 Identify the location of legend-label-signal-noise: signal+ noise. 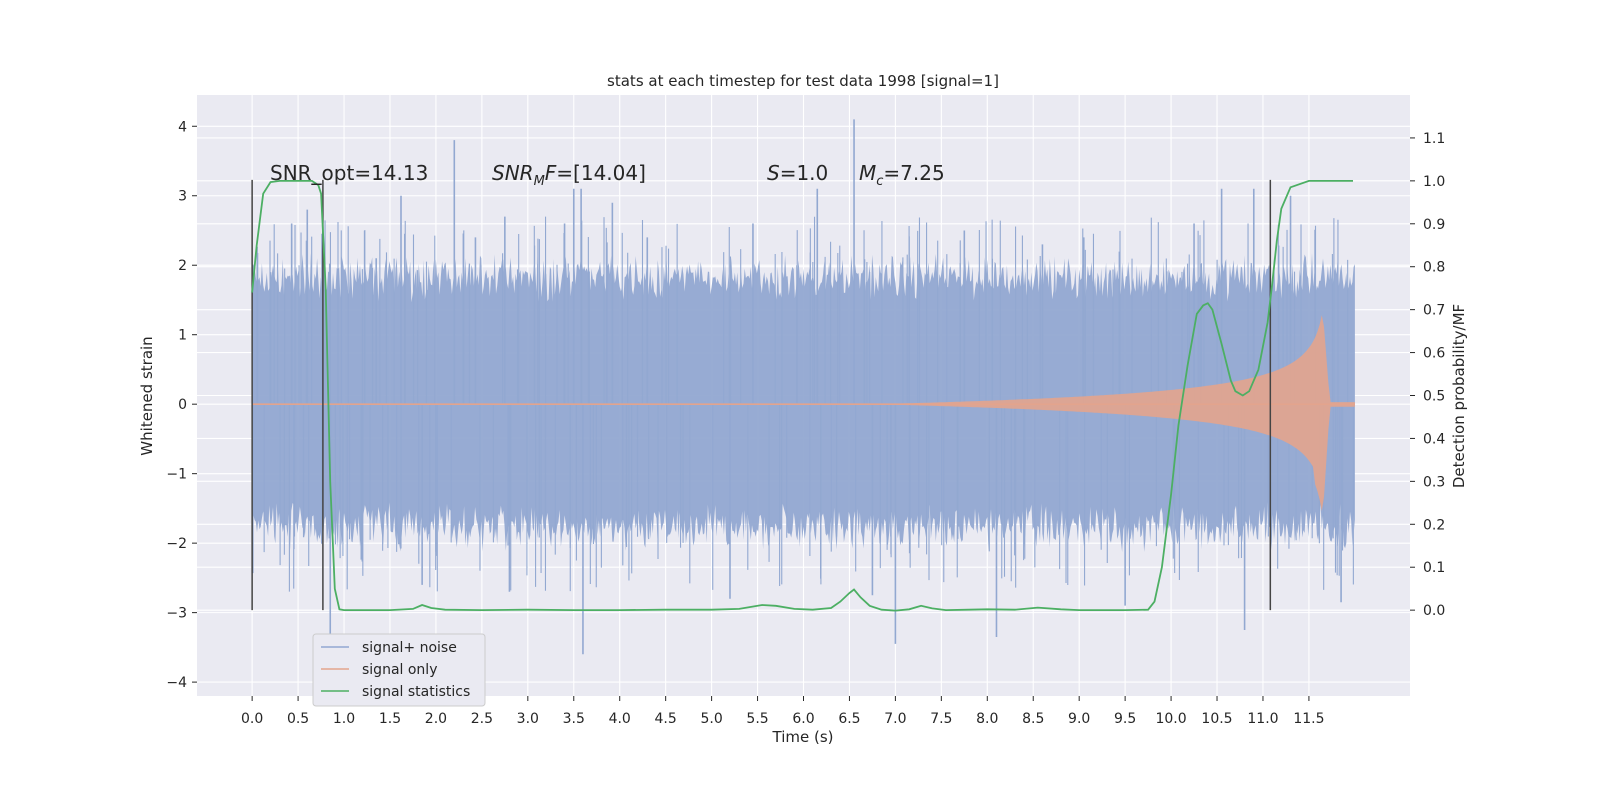
(409, 648).